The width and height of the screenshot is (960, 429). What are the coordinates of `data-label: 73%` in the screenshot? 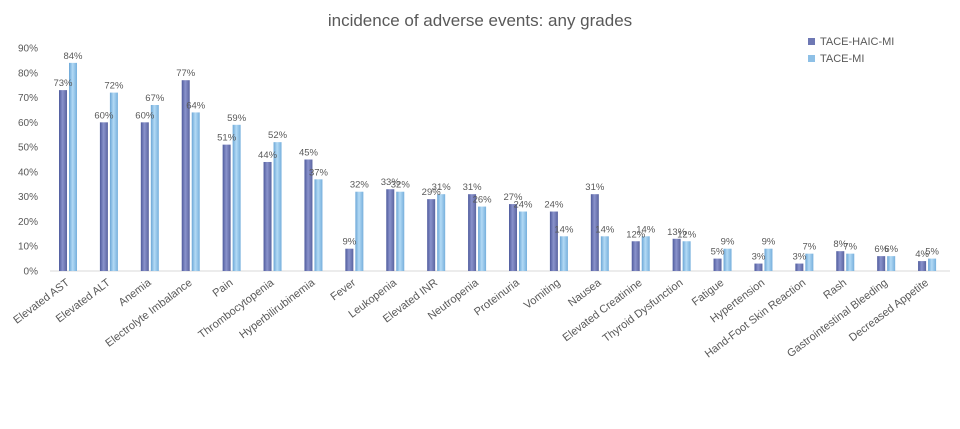 It's located at (63, 83).